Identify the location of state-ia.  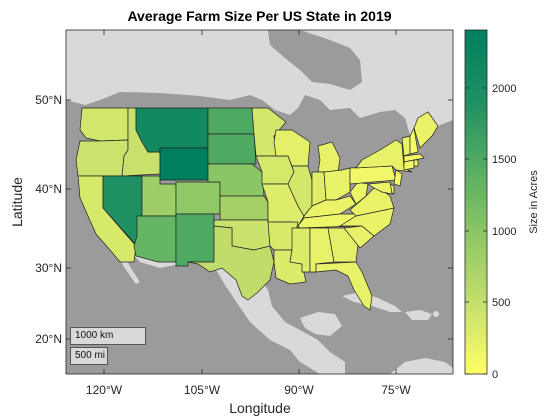
(275, 170).